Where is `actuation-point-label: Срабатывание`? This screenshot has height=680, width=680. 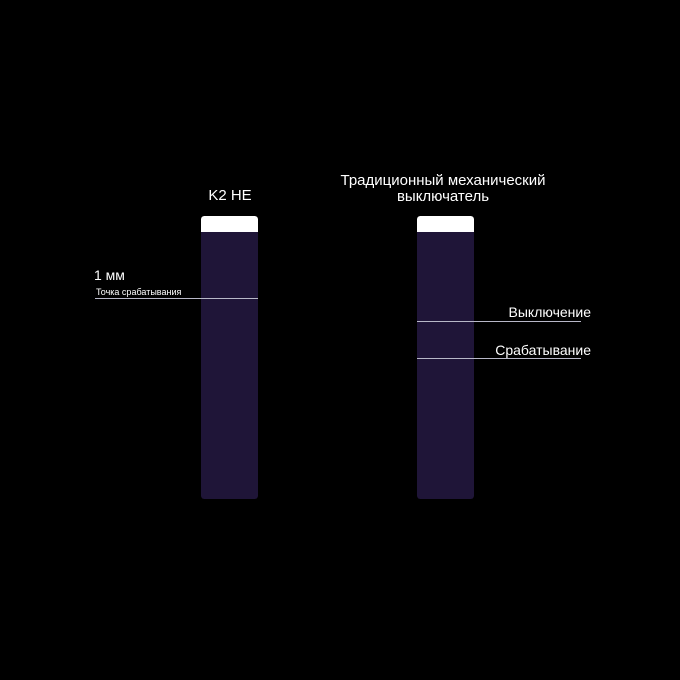 actuation-point-label: Срабатывание is located at coordinates (543, 350).